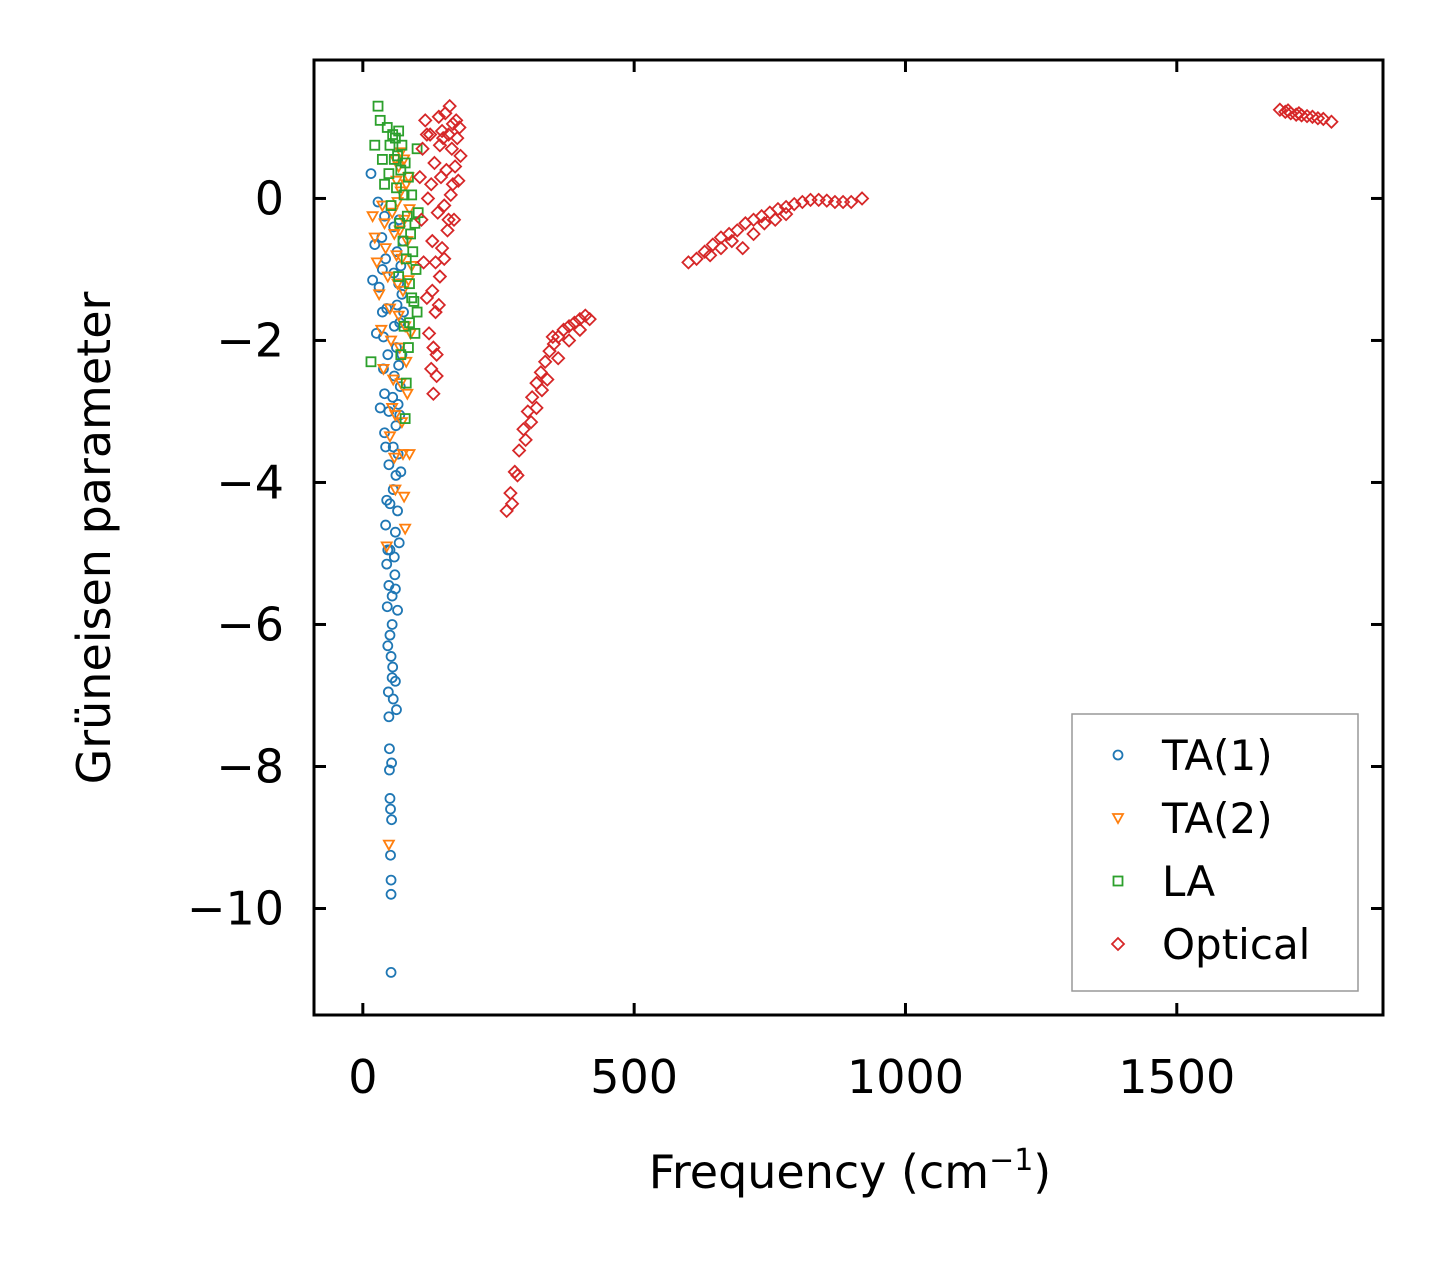 The height and width of the screenshot is (1264, 1443). What do you see at coordinates (1215, 852) in the screenshot?
I see `legend-box` at bounding box center [1215, 852].